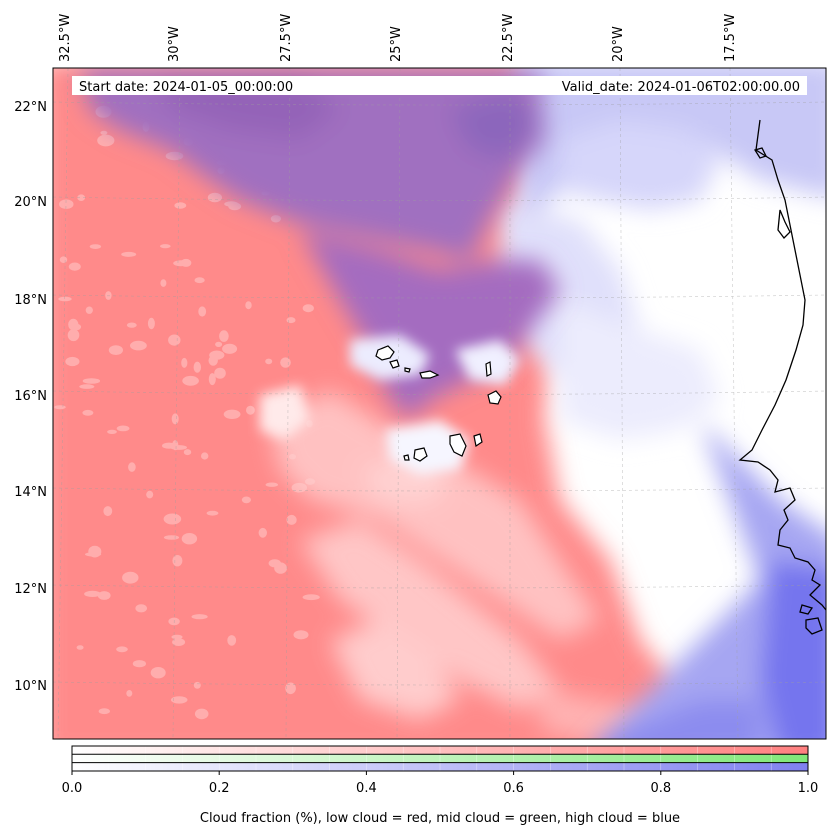 The image size is (837, 836). Describe the element at coordinates (72, 788) in the screenshot. I see `colorbar-tick-label: 0.0` at that location.